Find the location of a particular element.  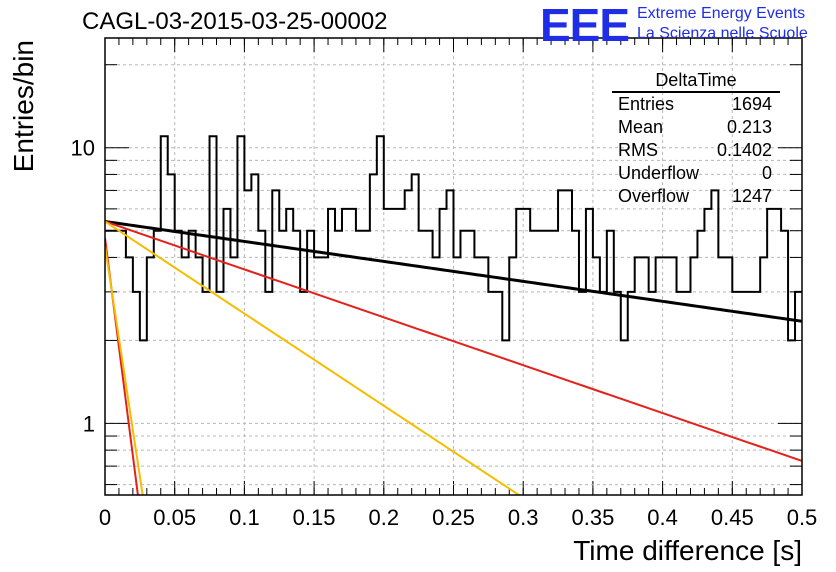

x-tick-label: 0.25 is located at coordinates (453, 517).